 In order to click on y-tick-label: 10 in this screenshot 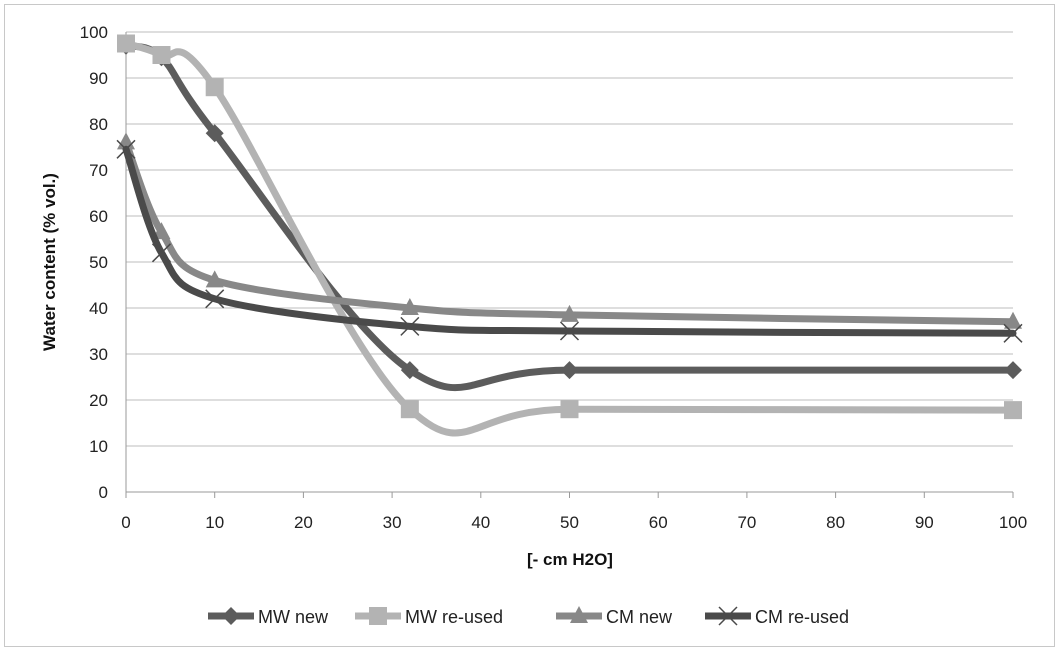, I will do `click(98, 446)`.